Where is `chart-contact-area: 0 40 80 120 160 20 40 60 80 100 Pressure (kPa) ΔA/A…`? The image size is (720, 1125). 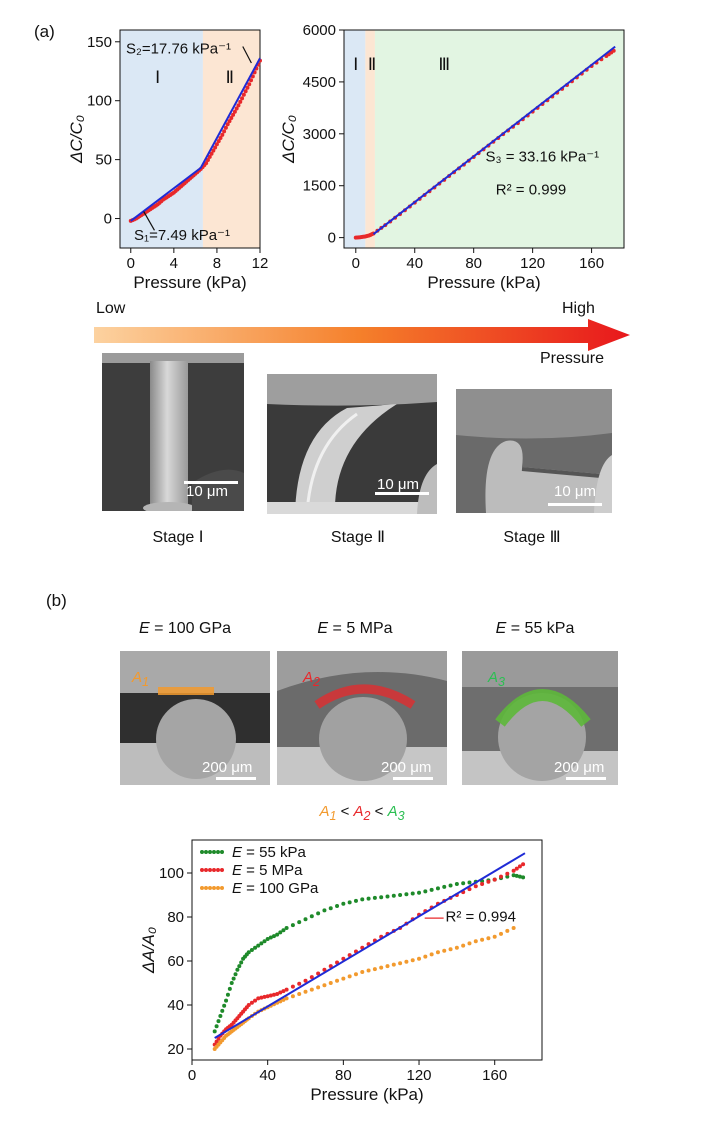
chart-contact-area: 0 40 80 120 160 20 40 60 80 100 Pressure (kPa) ΔA/A… is located at coordinates (341, 971).